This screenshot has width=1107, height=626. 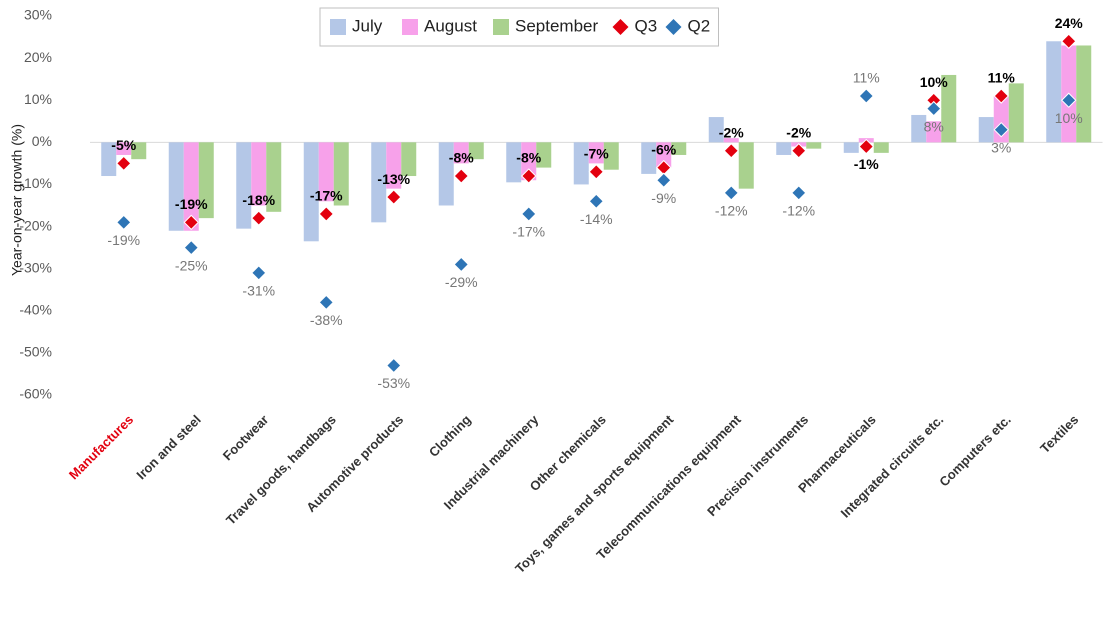 What do you see at coordinates (1069, 118) in the screenshot?
I see `data-label: 10%` at bounding box center [1069, 118].